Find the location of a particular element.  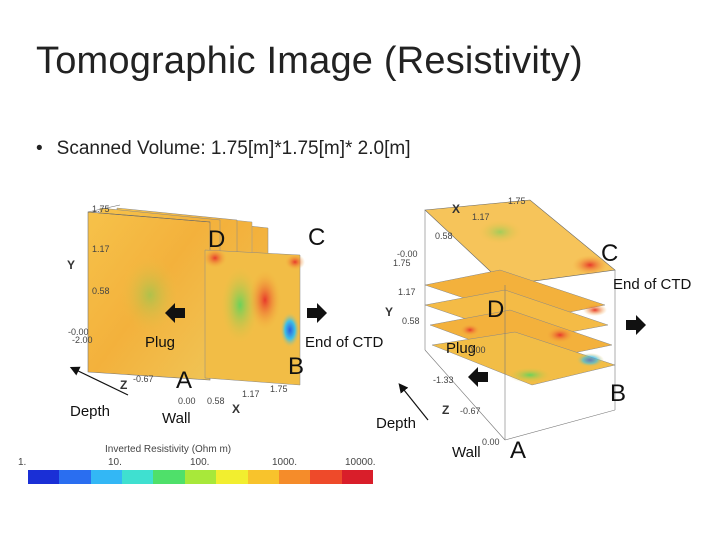

bullet-item: • Scanned Volume: 1.75[m]*1.75[m]* 2.0[m] is located at coordinates (223, 149).